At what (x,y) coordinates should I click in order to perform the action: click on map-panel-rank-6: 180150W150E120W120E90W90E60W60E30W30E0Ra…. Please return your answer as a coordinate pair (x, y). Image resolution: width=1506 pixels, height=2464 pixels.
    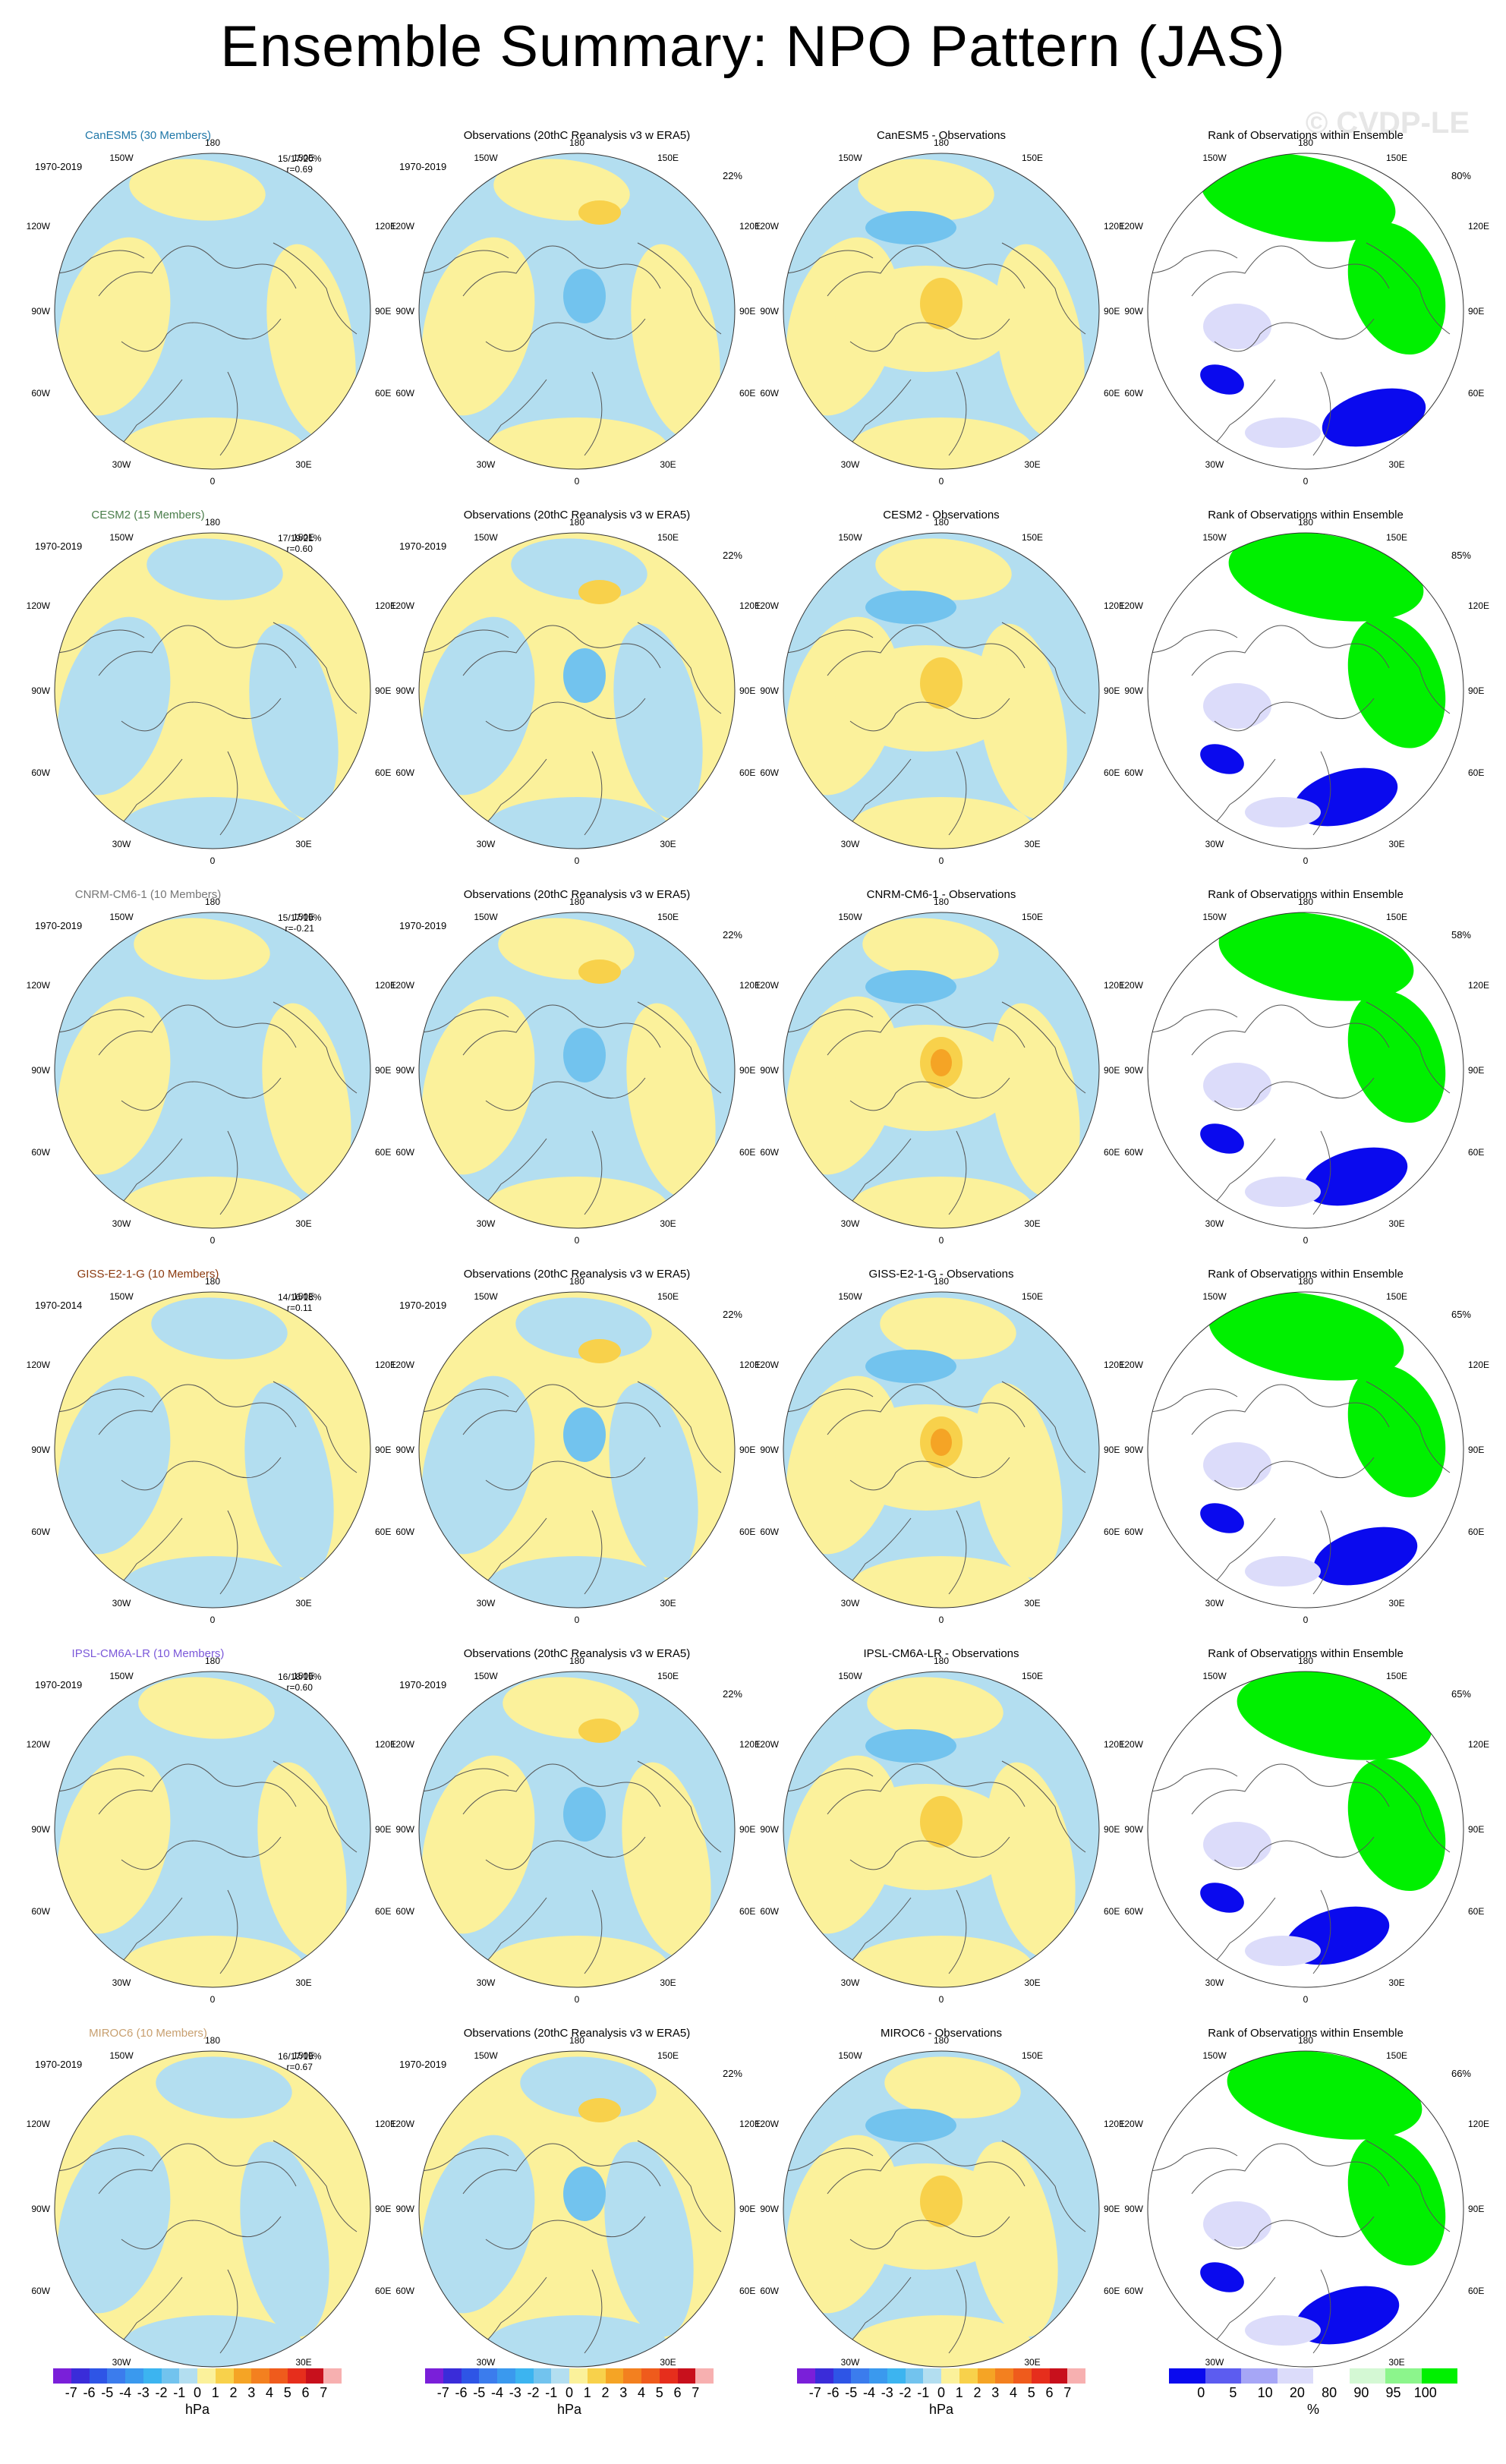
    Looking at the image, I should click on (1304, 2201).